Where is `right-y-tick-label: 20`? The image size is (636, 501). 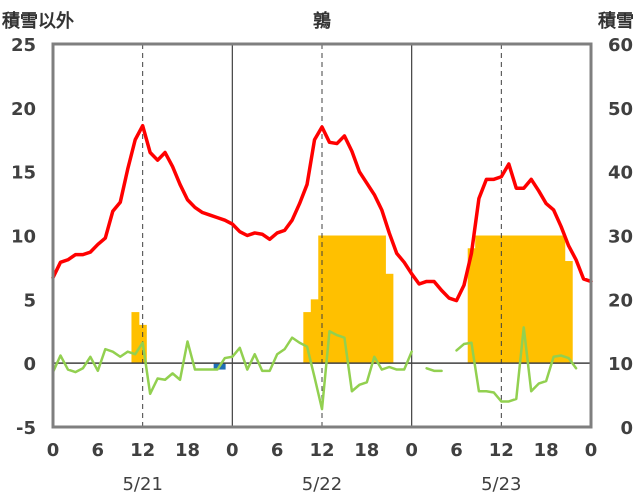 right-y-tick-label: 20 is located at coordinates (620, 300).